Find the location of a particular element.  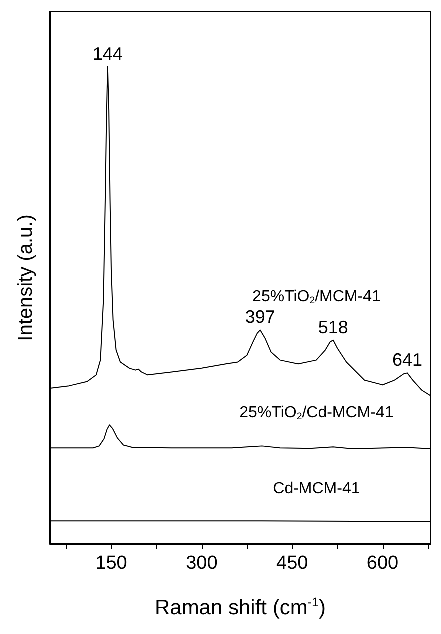

annotation: 144 is located at coordinates (107, 54).